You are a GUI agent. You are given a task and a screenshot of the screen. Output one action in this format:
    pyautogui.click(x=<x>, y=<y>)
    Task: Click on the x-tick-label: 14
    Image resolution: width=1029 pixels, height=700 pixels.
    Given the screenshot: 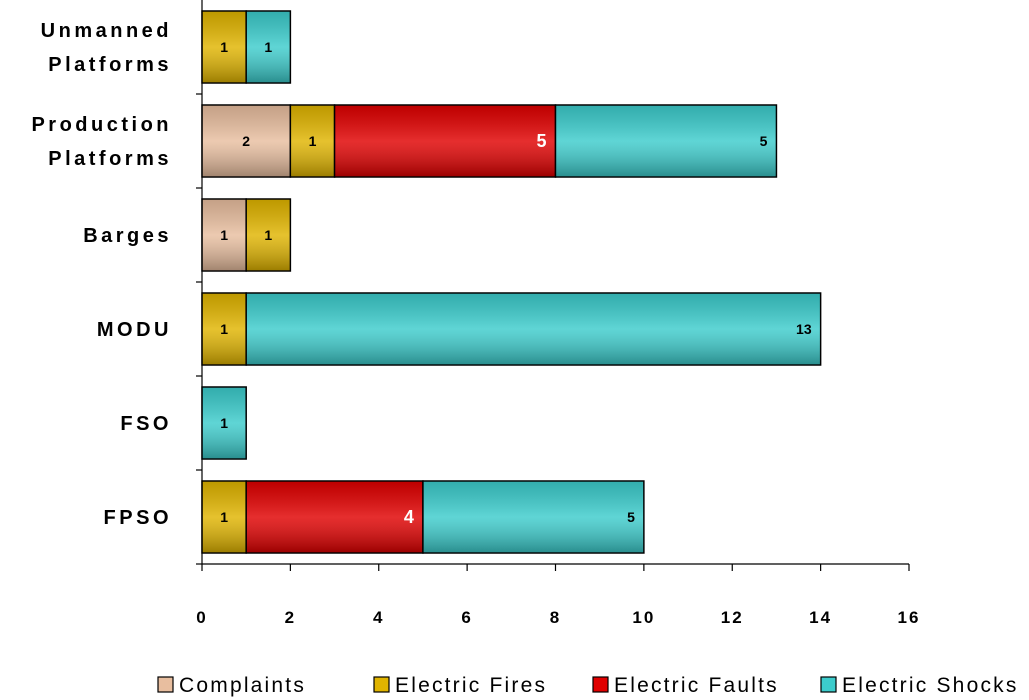 What is the action you would take?
    pyautogui.click(x=820, y=617)
    